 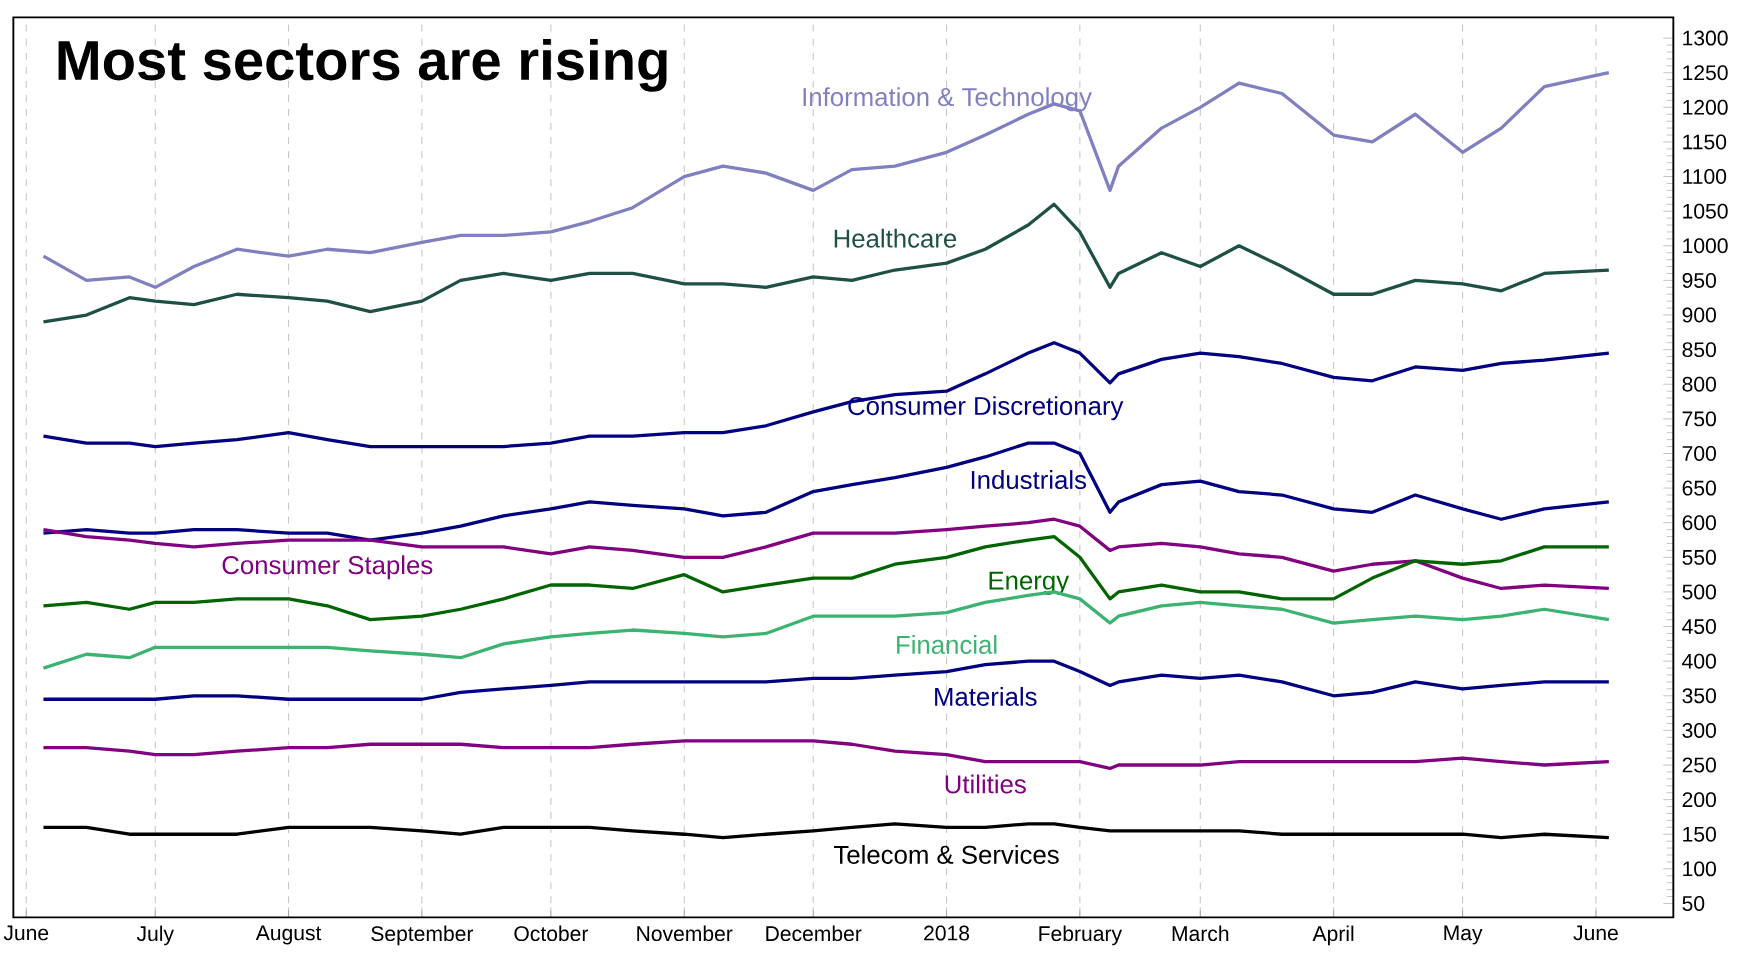 I want to click on x-tick-label: September, so click(x=422, y=935).